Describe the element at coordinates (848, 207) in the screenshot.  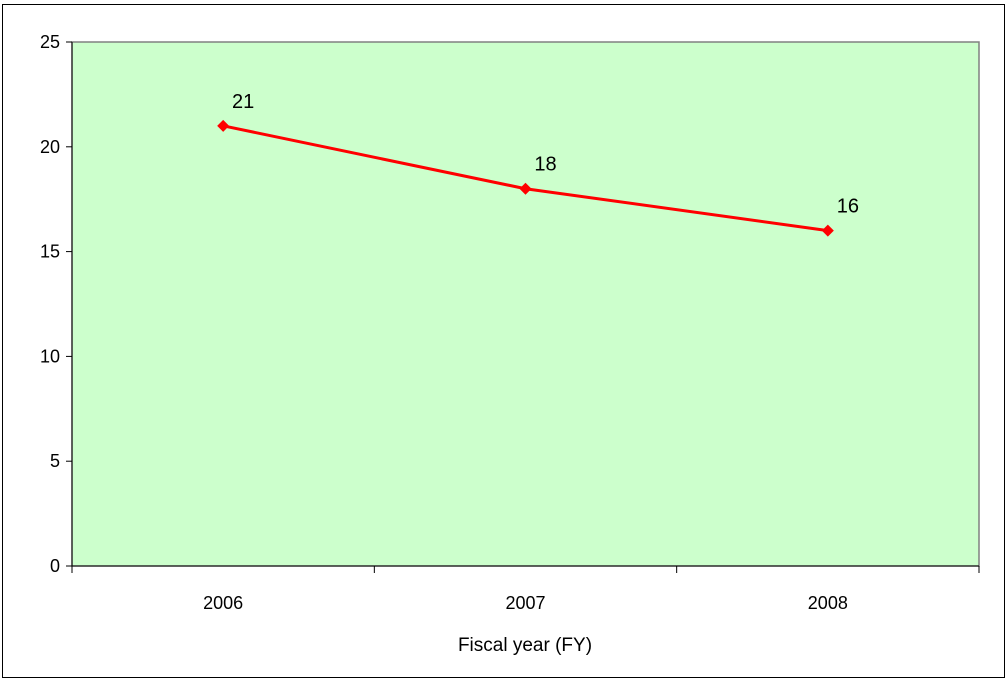
I see `data-label: 16` at that location.